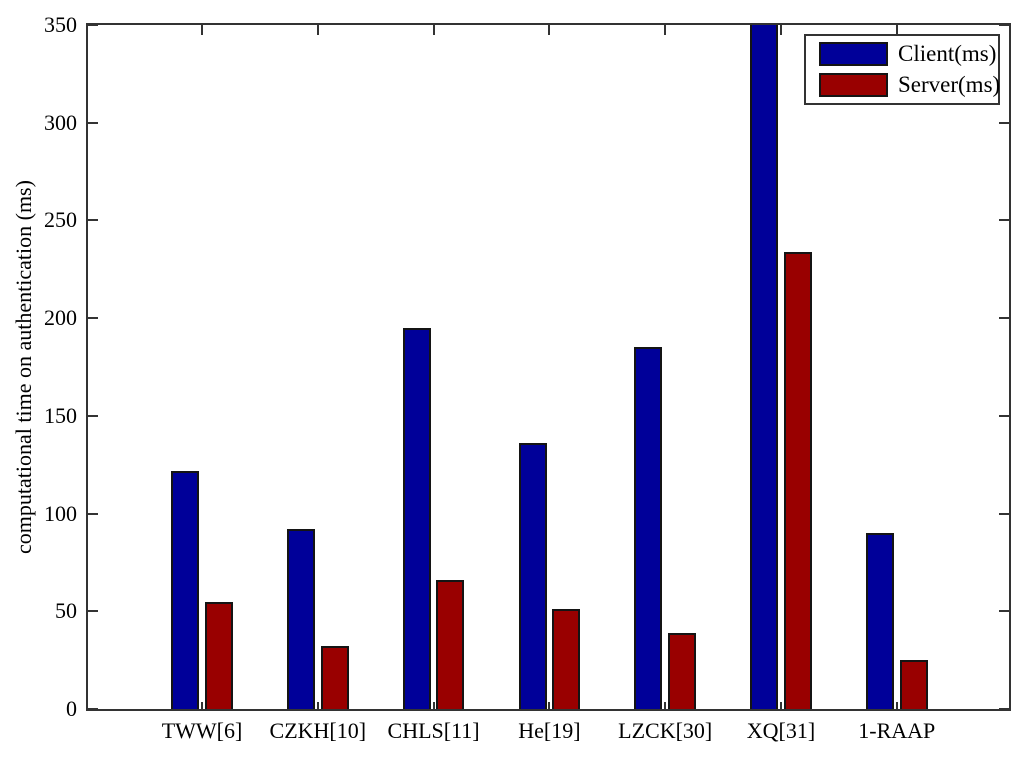 The height and width of the screenshot is (758, 1024). I want to click on y-tick-label: 250, so click(60, 220).